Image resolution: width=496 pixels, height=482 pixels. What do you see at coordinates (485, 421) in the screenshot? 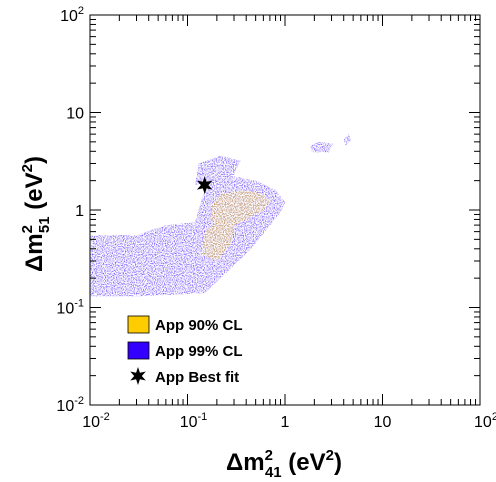
I see `x-tick-label: 10²` at bounding box center [485, 421].